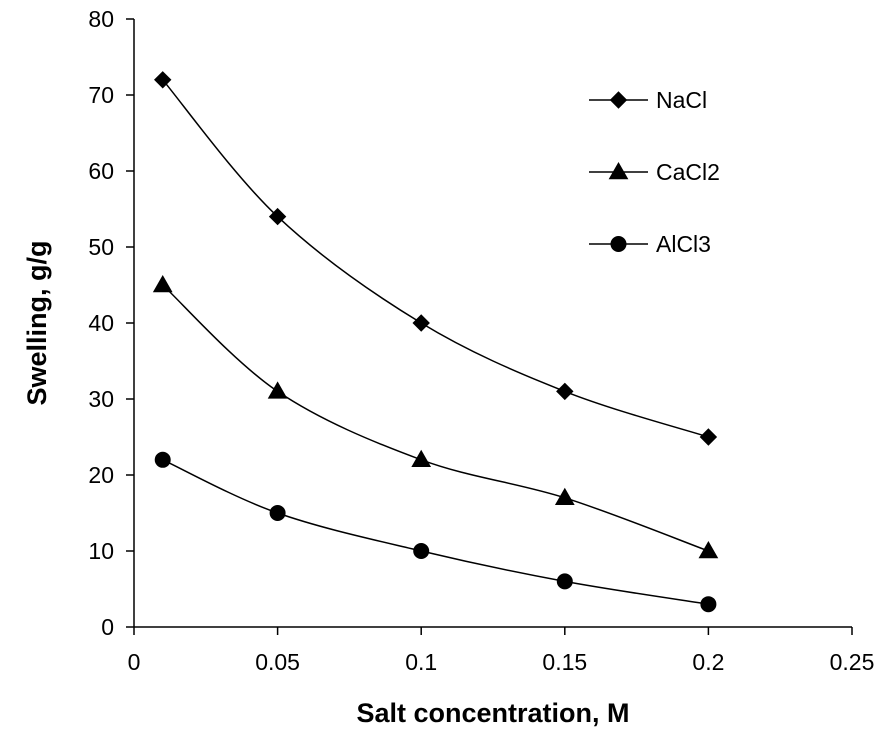 This screenshot has height=738, width=883. What do you see at coordinates (37, 322) in the screenshot?
I see `y-axis-title: Swelling, g/g` at bounding box center [37, 322].